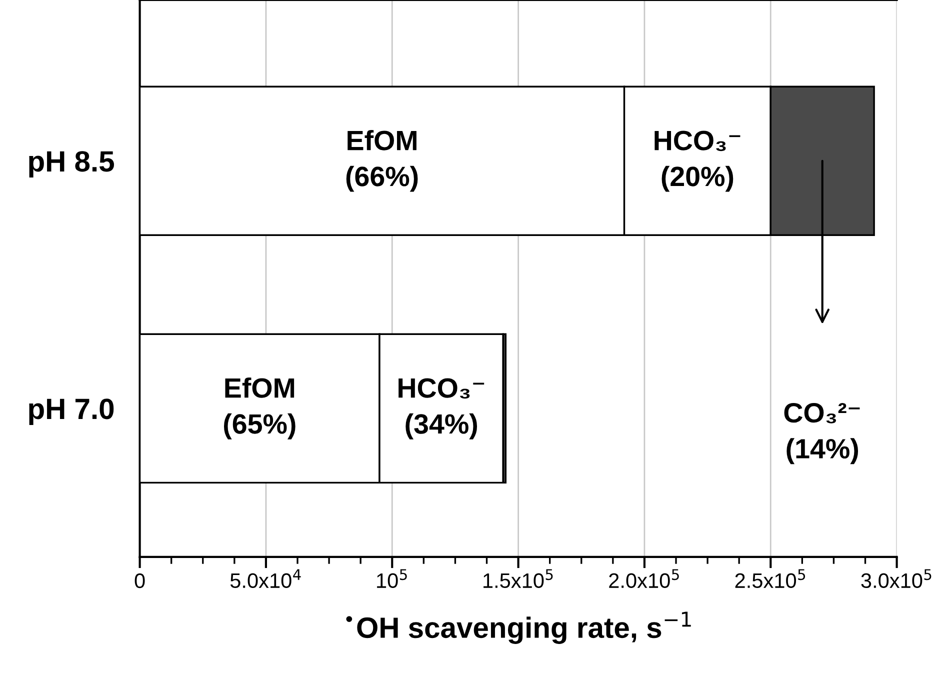  I want to click on annotation: EfOM (66%), so click(382, 161).